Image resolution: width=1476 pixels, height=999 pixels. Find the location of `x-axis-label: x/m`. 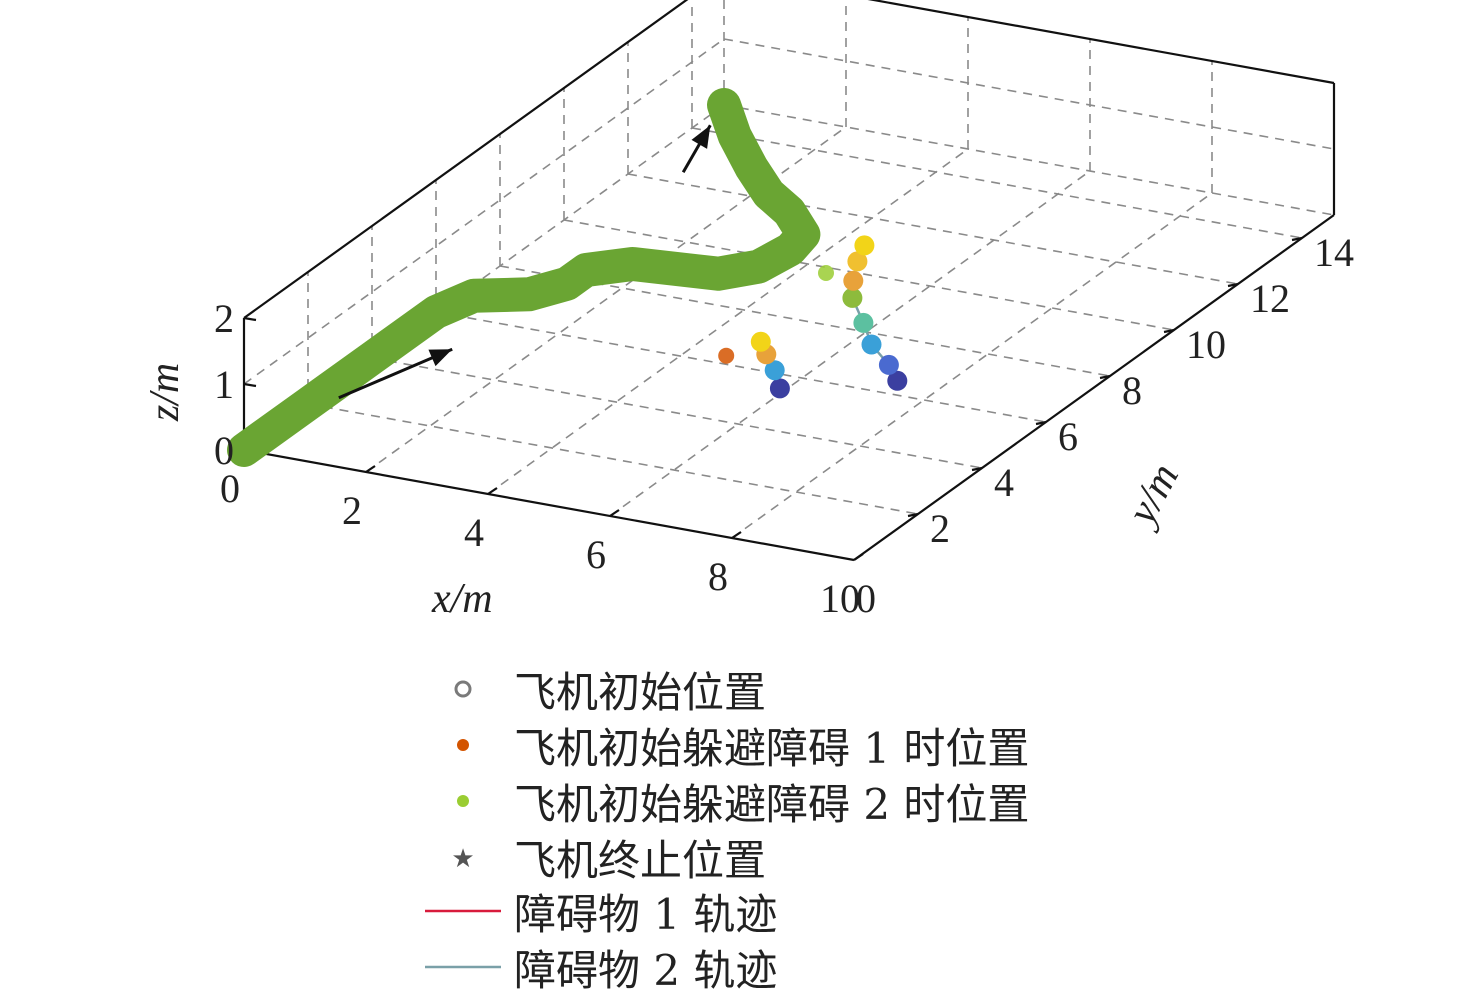

x-axis-label: x/m is located at coordinates (462, 599).